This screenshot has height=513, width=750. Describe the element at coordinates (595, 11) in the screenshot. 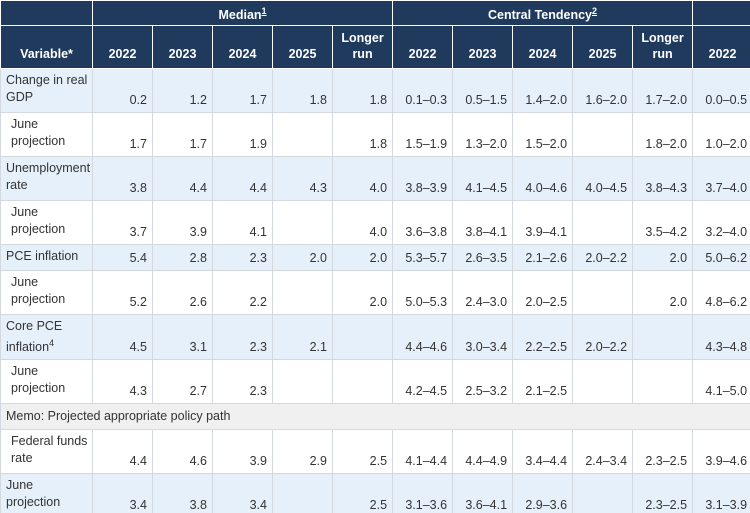

I see `footnote-link: 2` at that location.